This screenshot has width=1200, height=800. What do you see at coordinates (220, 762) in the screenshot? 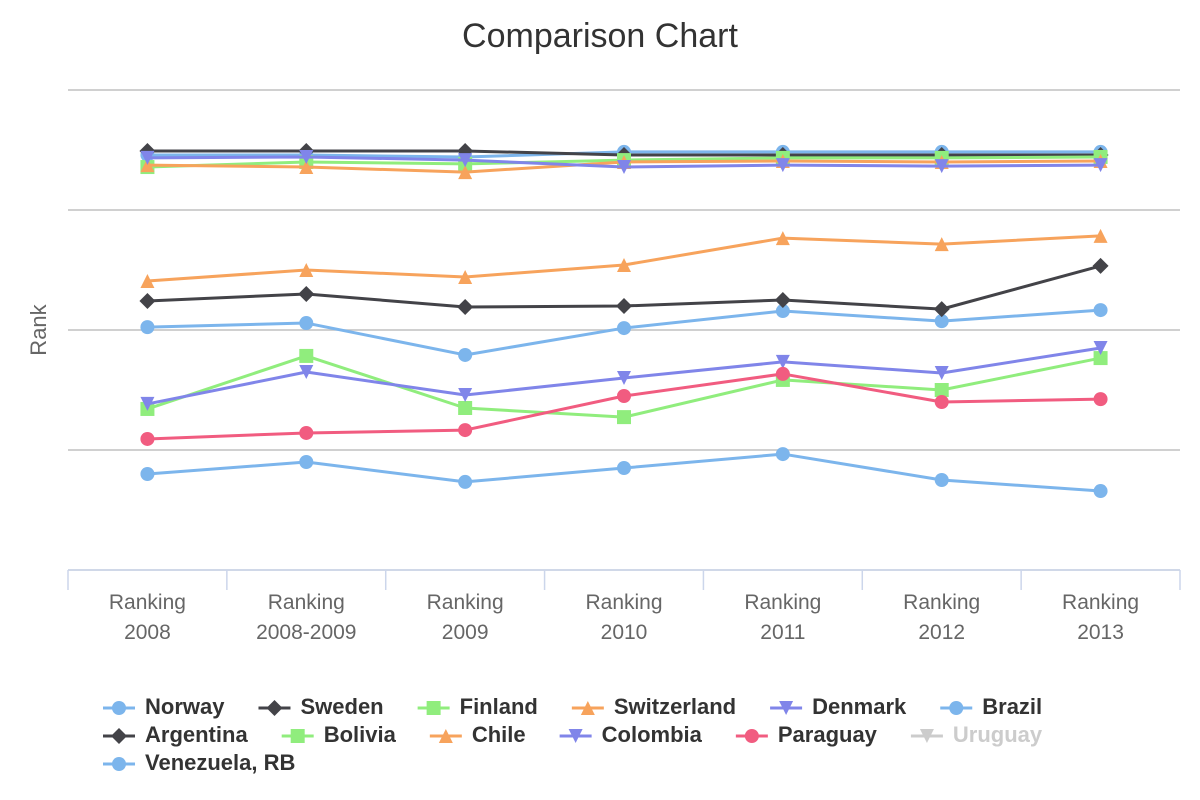
I see `legend-label: Venezuela, RB` at bounding box center [220, 762].